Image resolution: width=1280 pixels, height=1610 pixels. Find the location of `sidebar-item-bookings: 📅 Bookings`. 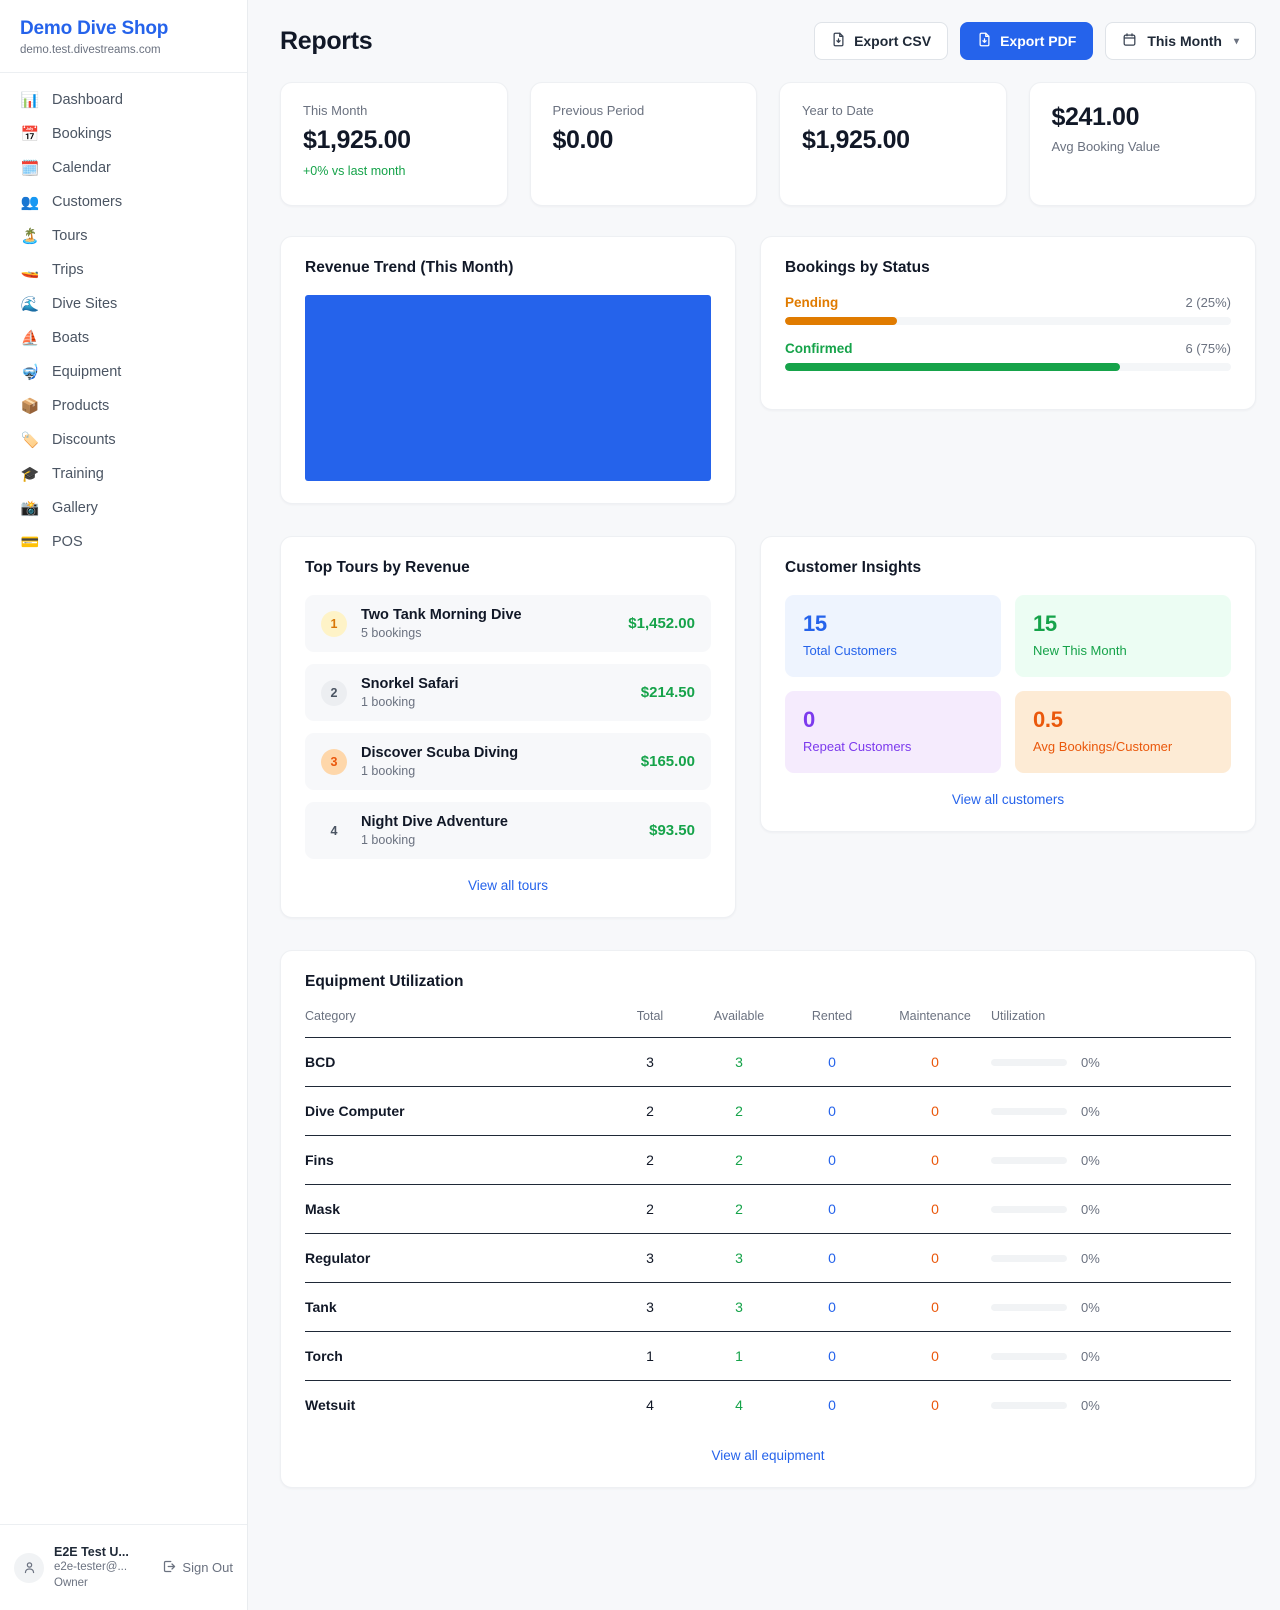

sidebar-item-bookings: 📅 Bookings is located at coordinates (123, 134).